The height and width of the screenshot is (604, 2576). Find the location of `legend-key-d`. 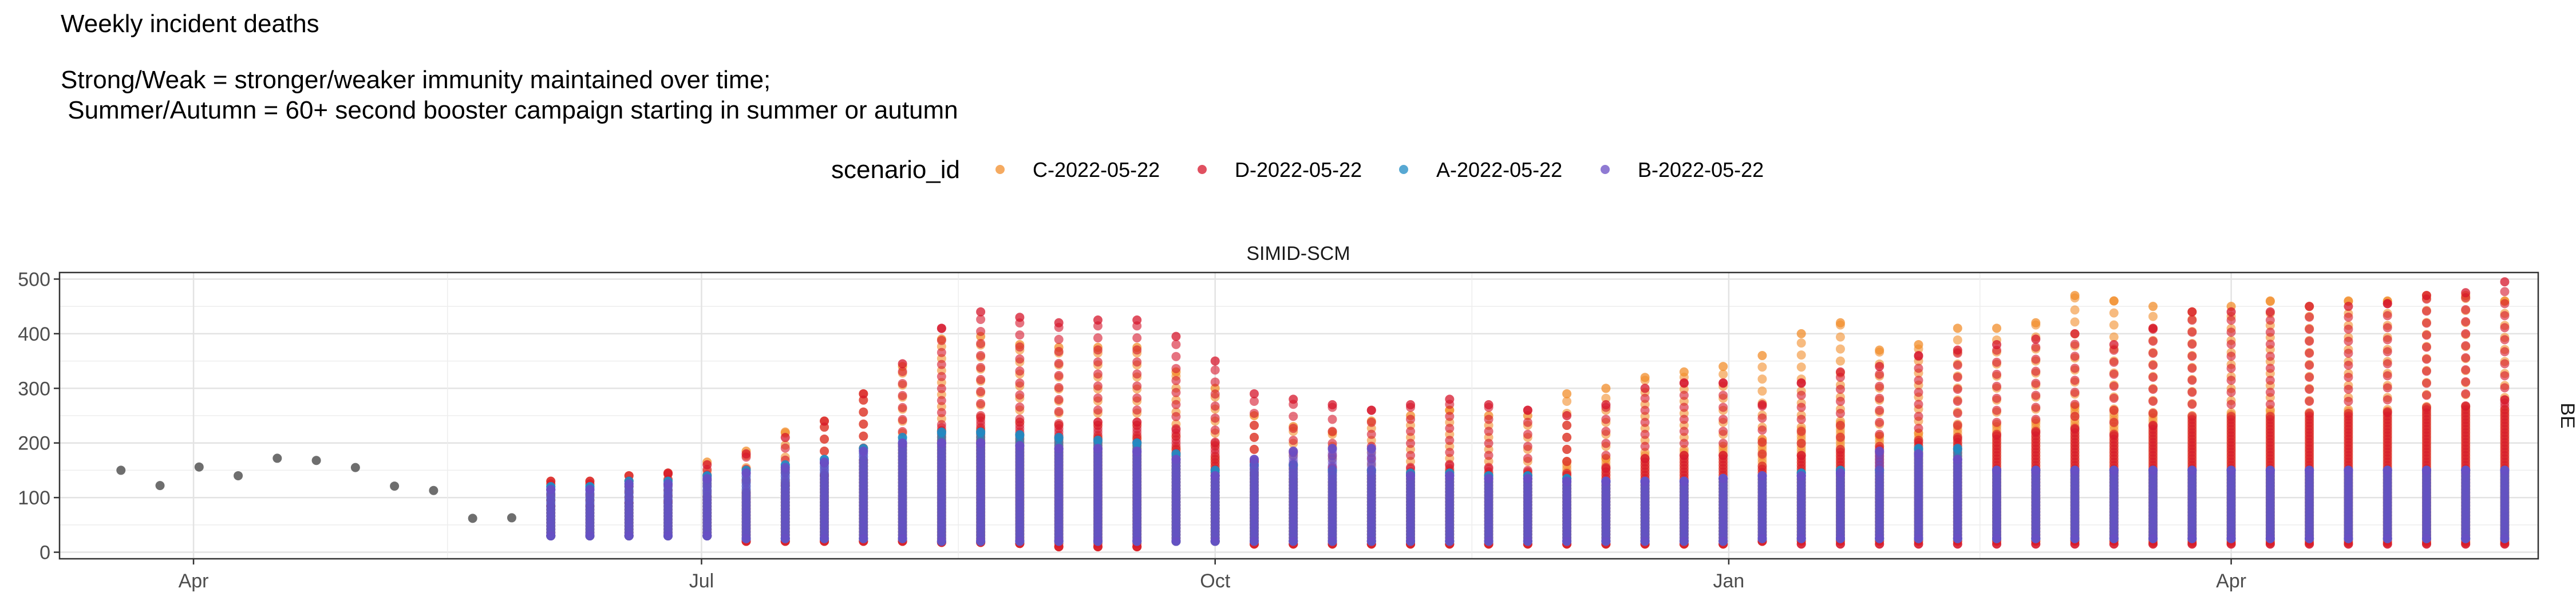

legend-key-d is located at coordinates (1202, 170).